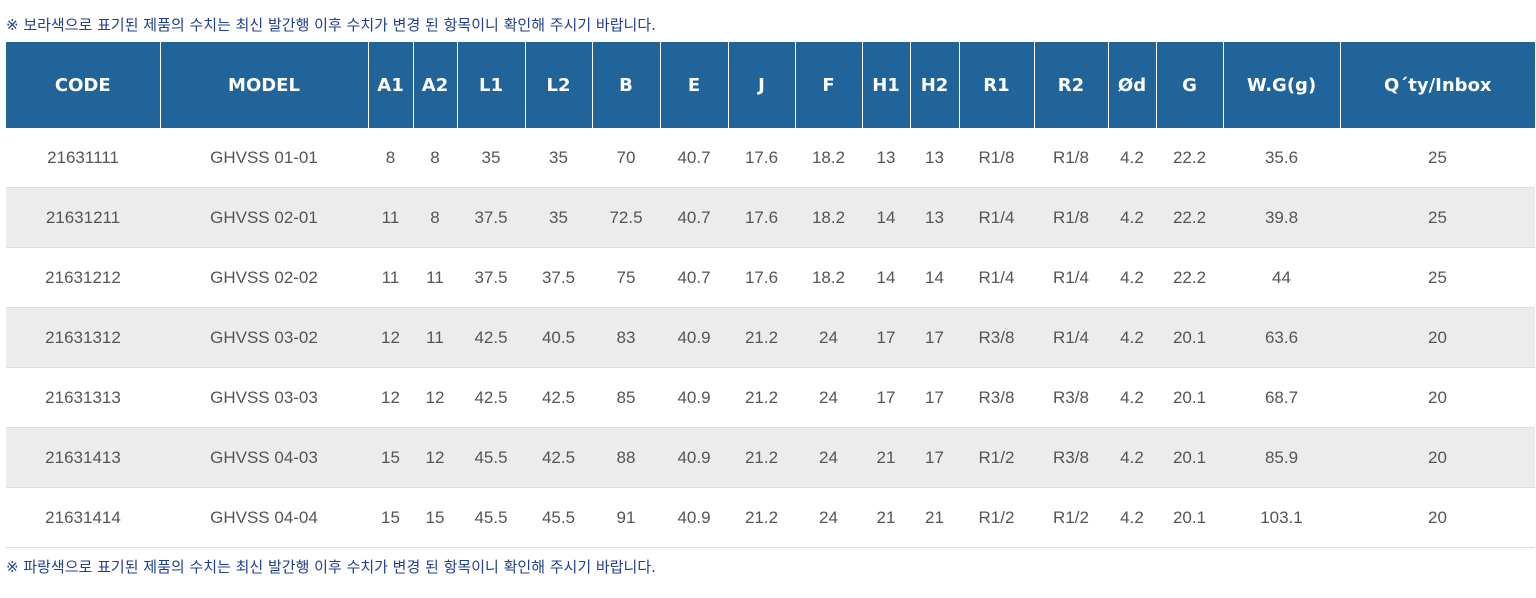 The image size is (1536, 598). I want to click on cell-weight: 85.9, so click(1281, 457).